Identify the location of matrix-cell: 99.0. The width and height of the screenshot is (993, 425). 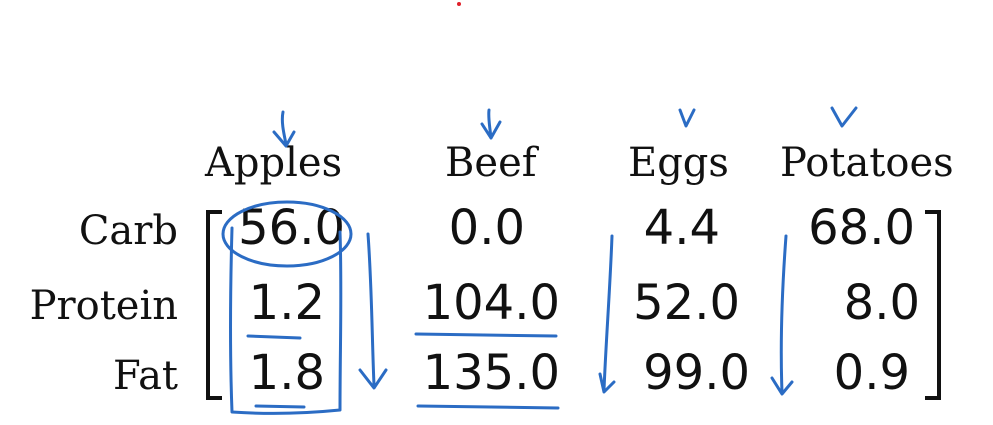
(696, 373).